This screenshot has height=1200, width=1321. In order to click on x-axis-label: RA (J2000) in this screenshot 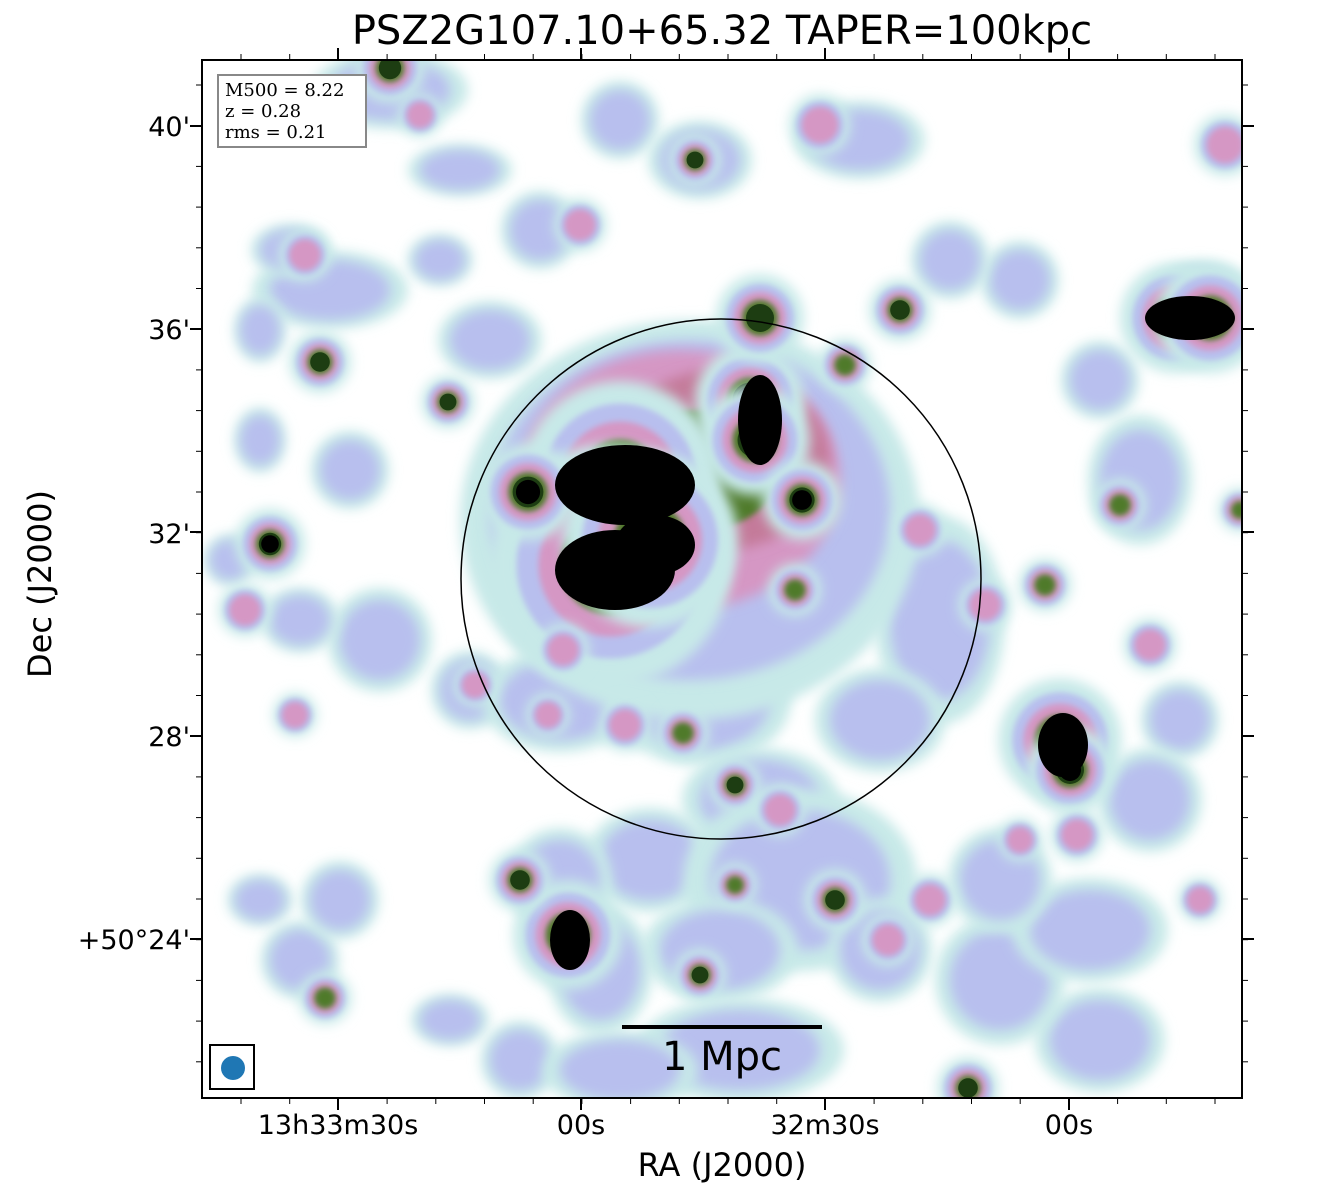, I will do `click(722, 1165)`.